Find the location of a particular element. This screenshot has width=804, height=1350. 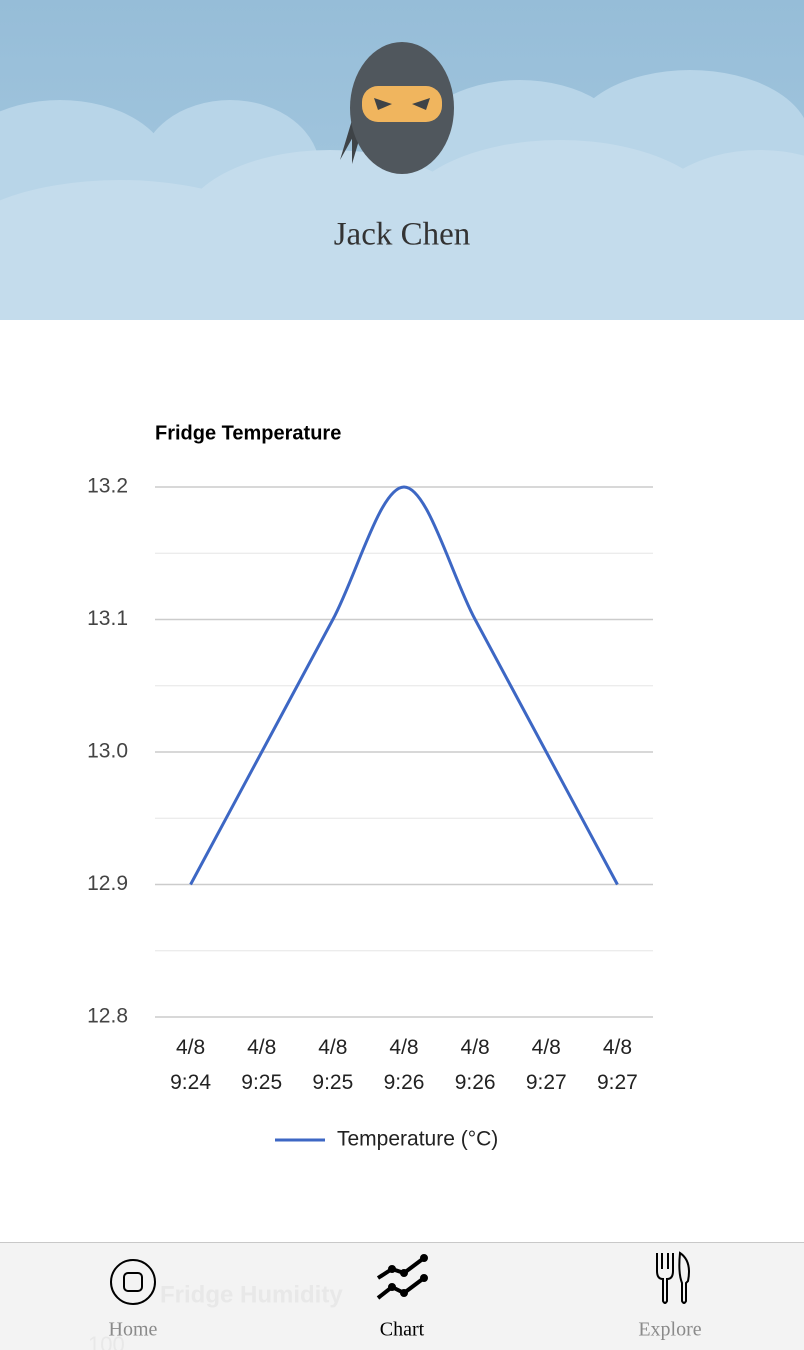

y-tick-label: 13.1 is located at coordinates (107, 618).